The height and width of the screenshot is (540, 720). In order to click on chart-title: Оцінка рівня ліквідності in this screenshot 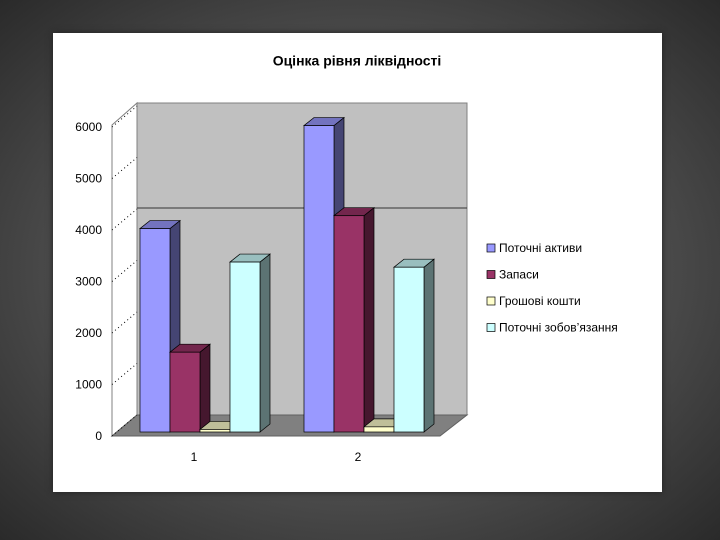, I will do `click(357, 61)`.